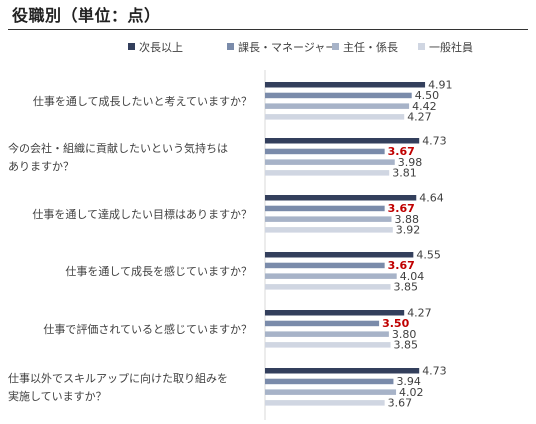  Describe the element at coordinates (142, 101) in the screenshot. I see `category-label: 仕事を通して成長したいと考えていますか？` at that location.